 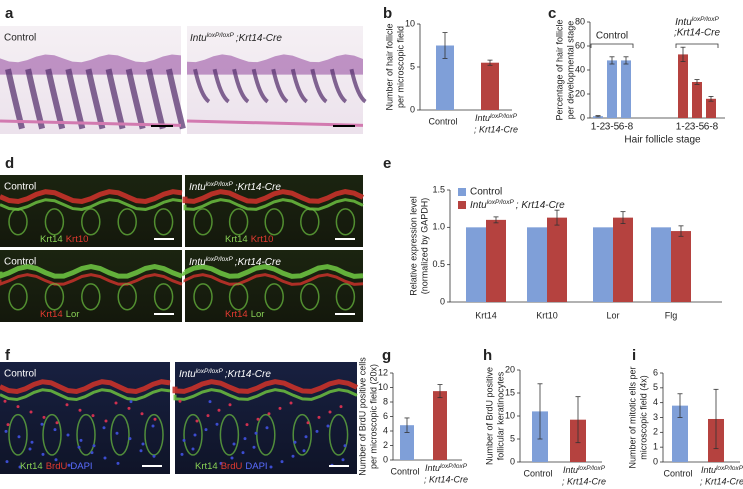 What do you see at coordinates (510, 369) in the screenshot?
I see `y-tick-label: 20` at bounding box center [510, 369].